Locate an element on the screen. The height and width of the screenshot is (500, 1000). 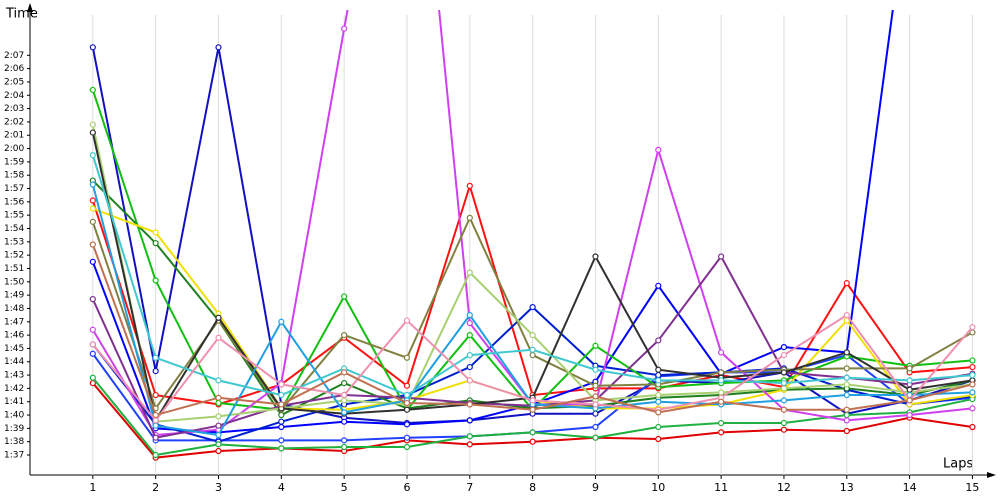
x-axis-label: Laps is located at coordinates (958, 464).